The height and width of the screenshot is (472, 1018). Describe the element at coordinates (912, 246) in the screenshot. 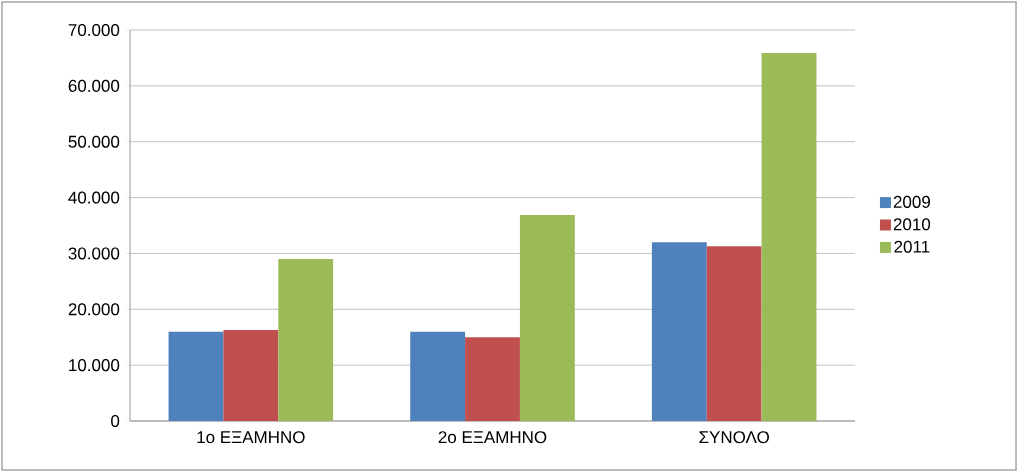

I see `legend-label: 2011` at that location.